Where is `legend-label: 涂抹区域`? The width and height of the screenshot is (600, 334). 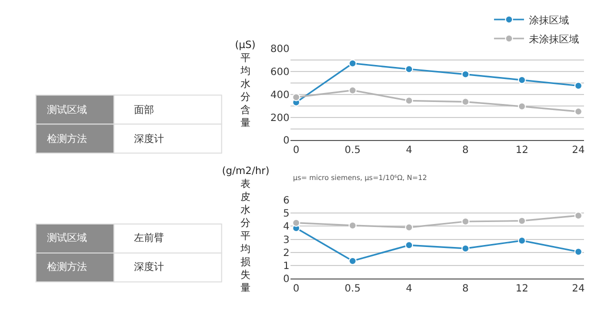 legend-label: 涂抹区域 is located at coordinates (549, 20).